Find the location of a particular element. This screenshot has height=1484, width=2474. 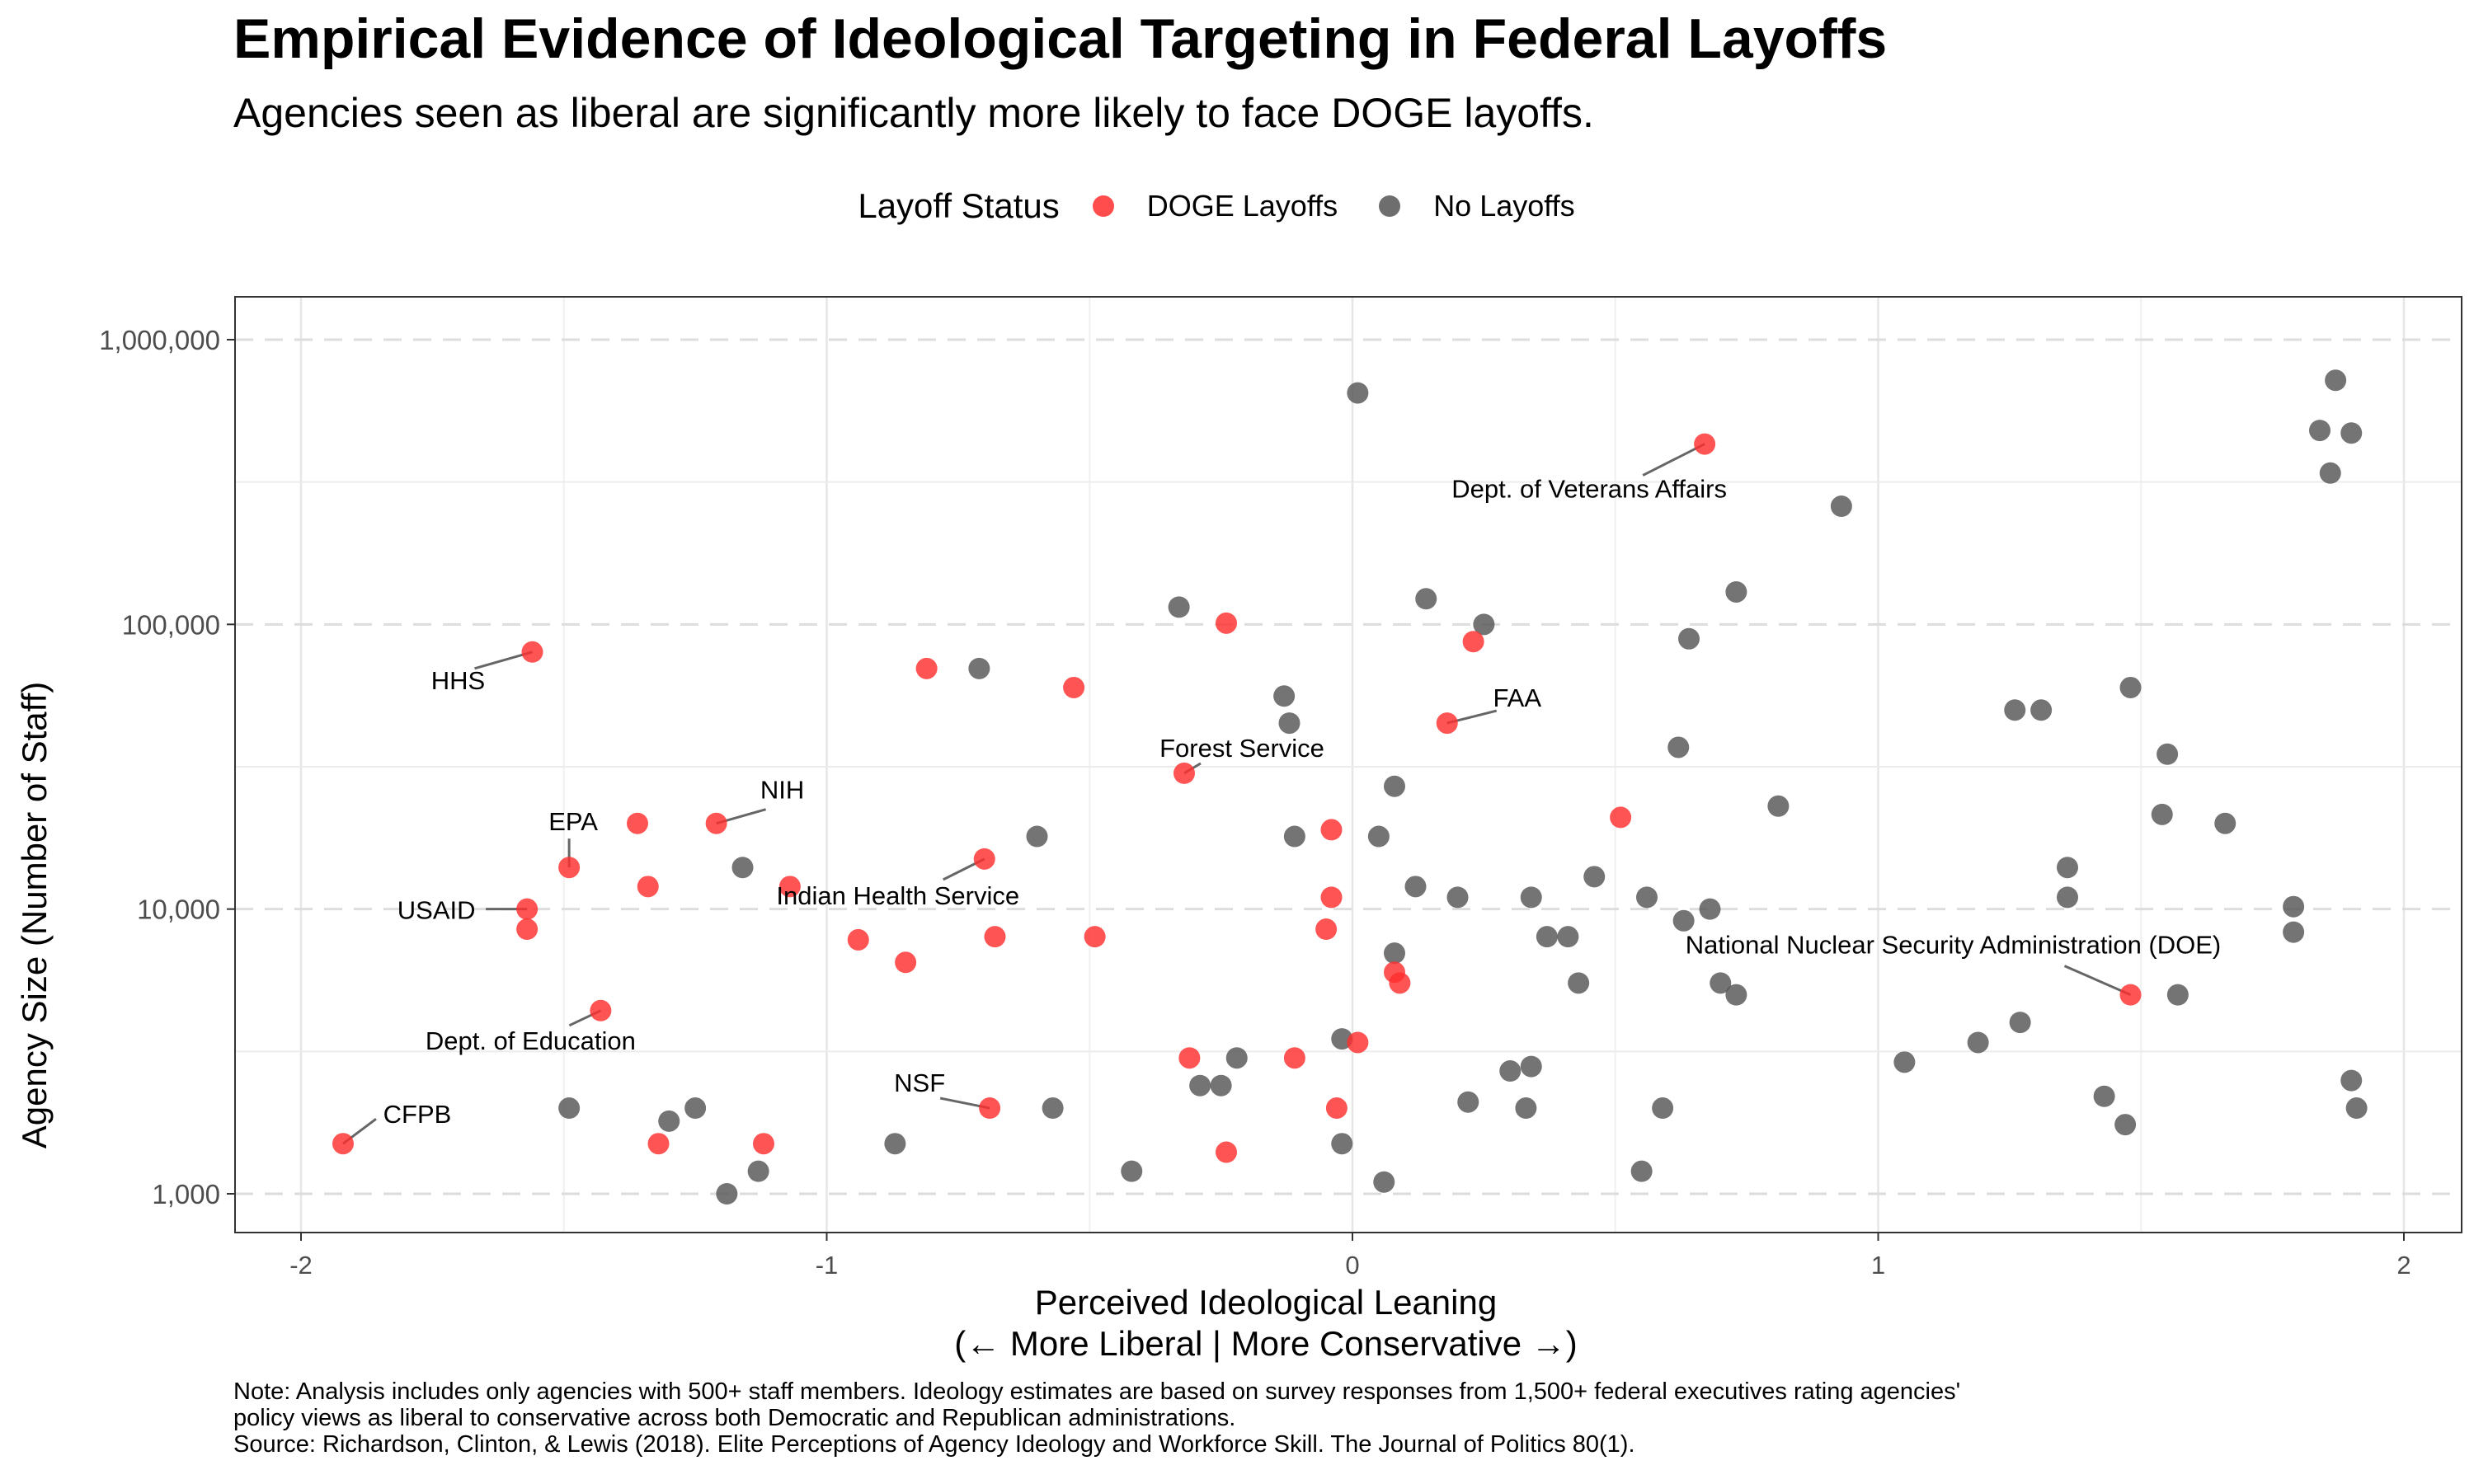

y-tick-label: 100,000 is located at coordinates (171, 624).